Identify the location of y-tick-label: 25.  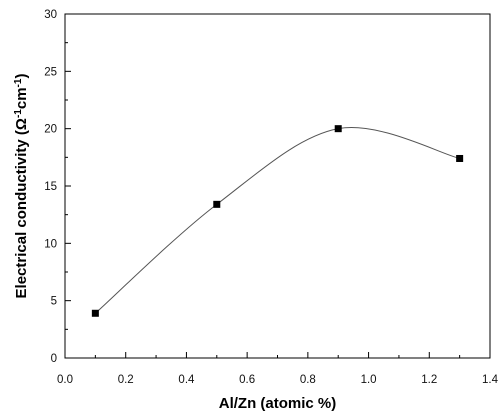
(50, 72).